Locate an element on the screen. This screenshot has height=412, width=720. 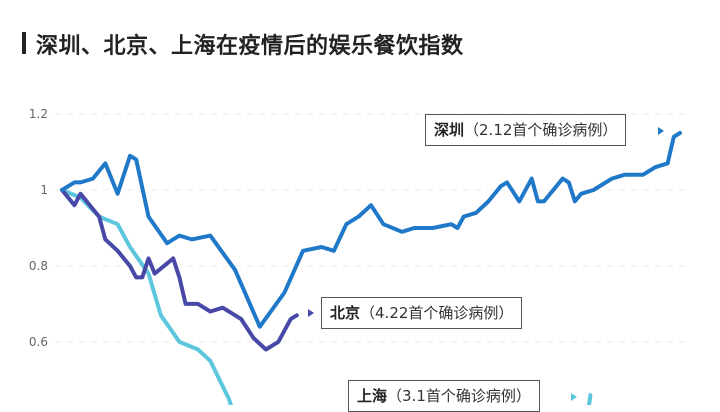
y-tick-label: 0.8 is located at coordinates (38, 266).